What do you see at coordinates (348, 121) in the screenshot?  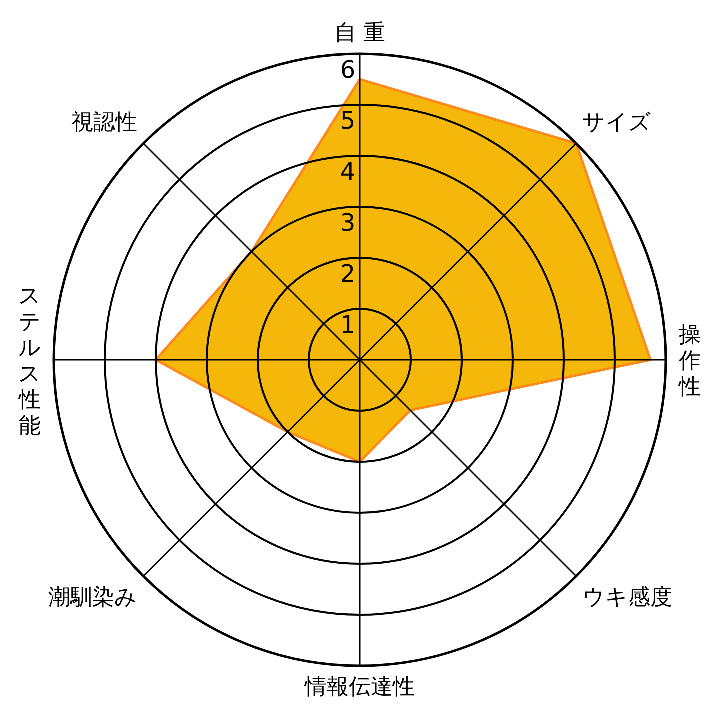 I see `y-tick-label: 5` at bounding box center [348, 121].